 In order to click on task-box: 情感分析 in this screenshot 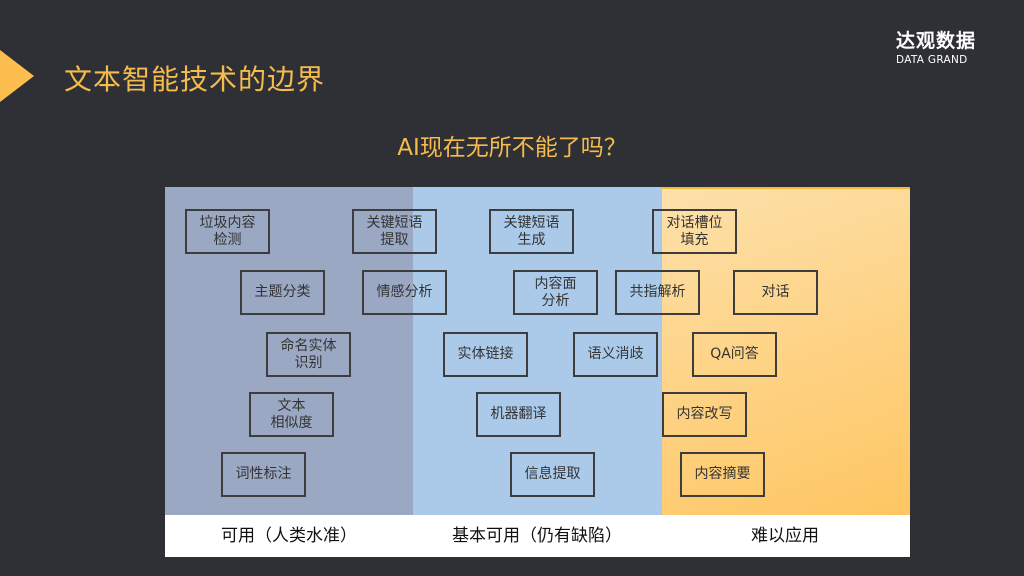, I will do `click(404, 292)`.